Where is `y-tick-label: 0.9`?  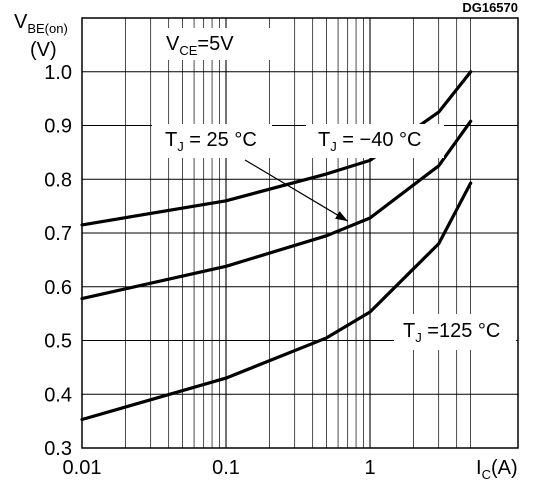
y-tick-label: 0.9 is located at coordinates (58, 127).